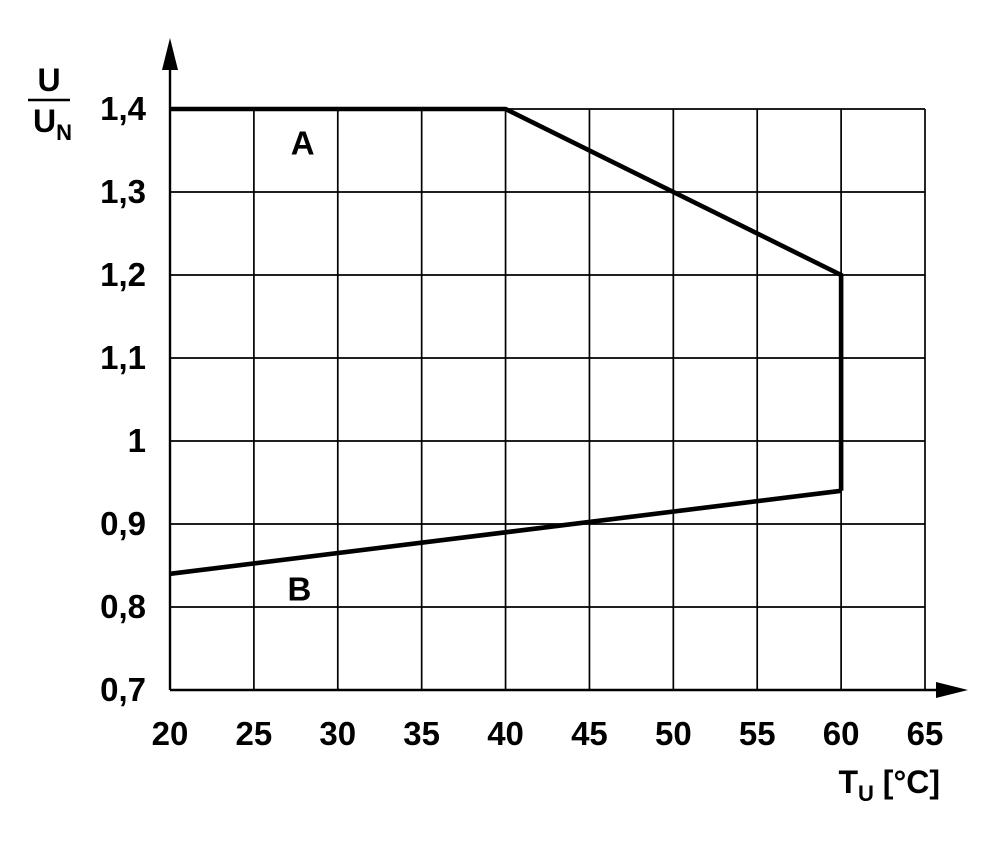 This screenshot has width=1000, height=859. What do you see at coordinates (123, 523) in the screenshot?
I see `y-tick-label: 0,9` at bounding box center [123, 523].